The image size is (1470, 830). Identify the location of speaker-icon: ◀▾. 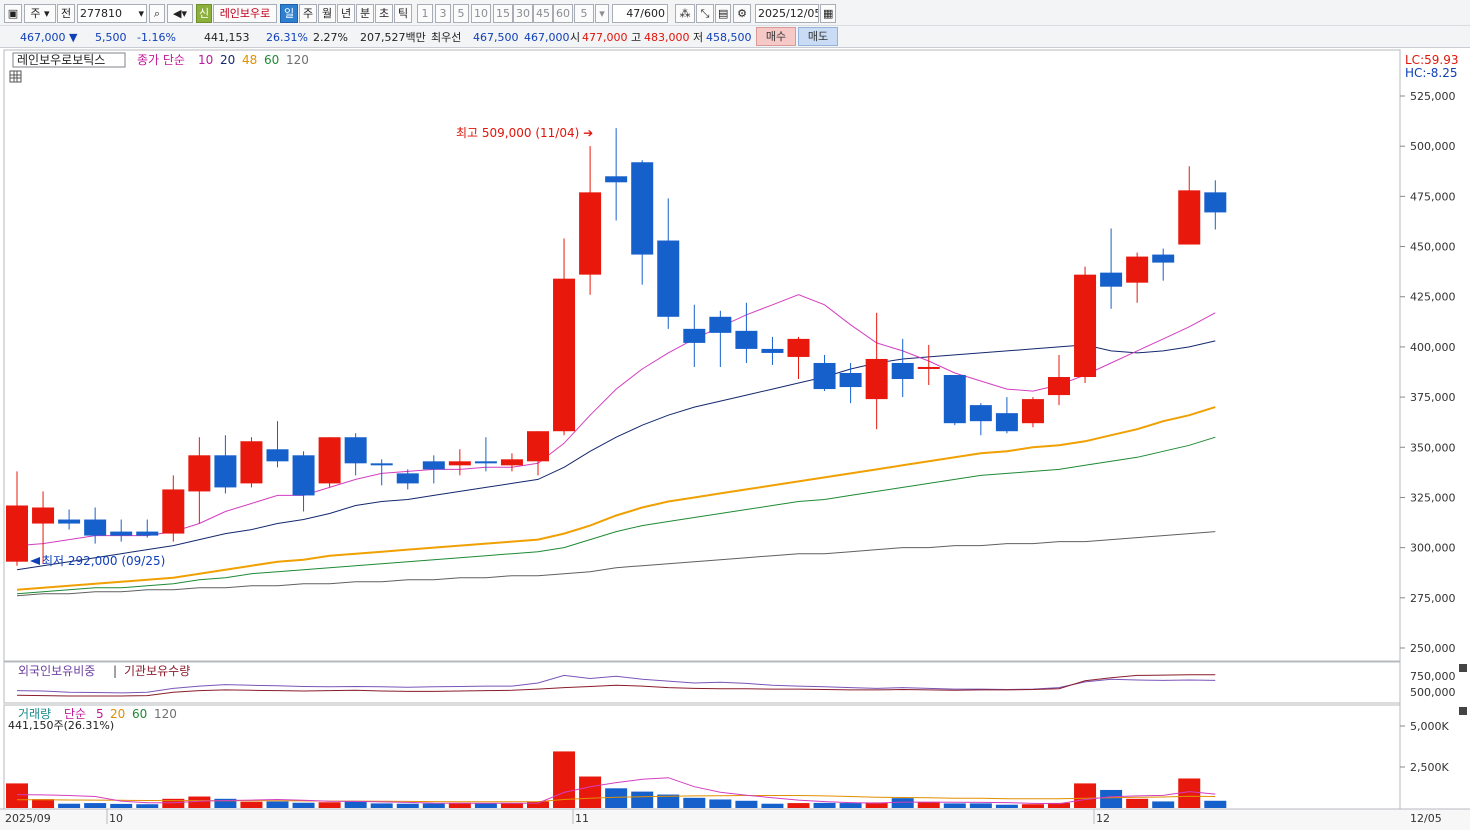
(180, 13).